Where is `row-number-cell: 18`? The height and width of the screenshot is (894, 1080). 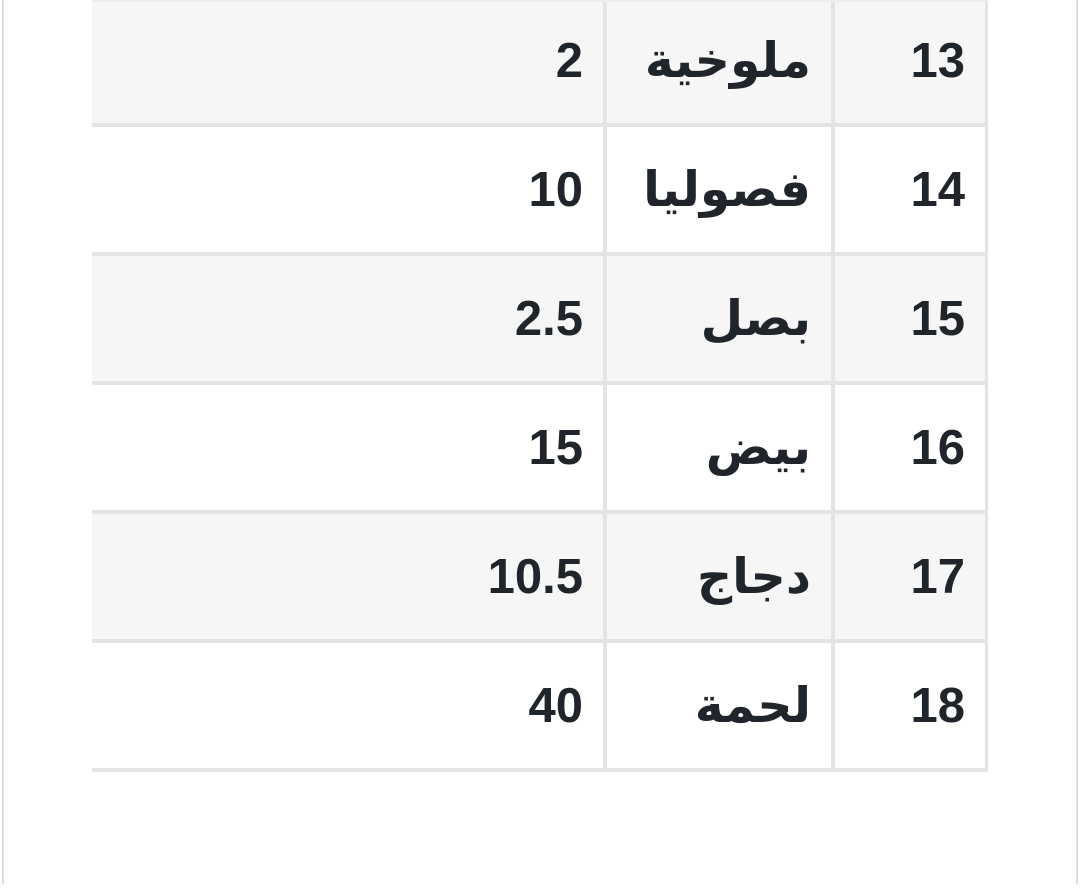 row-number-cell: 18 is located at coordinates (909, 707).